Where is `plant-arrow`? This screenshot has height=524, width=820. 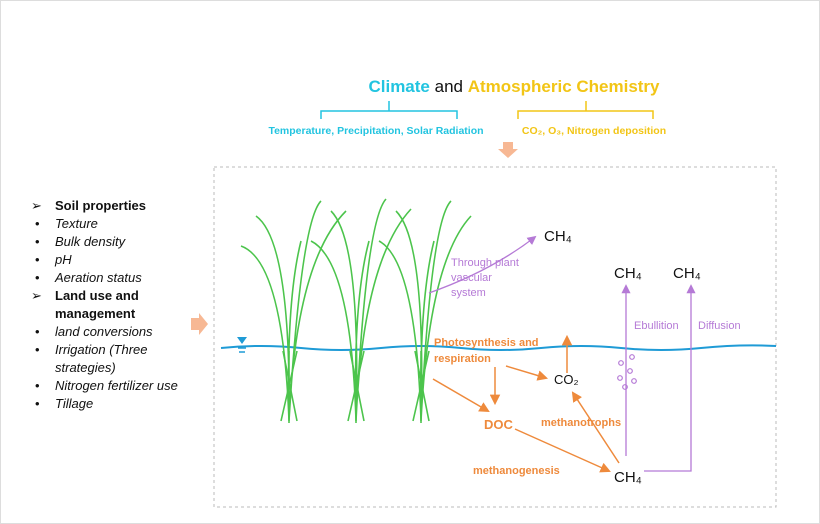
plant-arrow is located at coordinates (482, 264).